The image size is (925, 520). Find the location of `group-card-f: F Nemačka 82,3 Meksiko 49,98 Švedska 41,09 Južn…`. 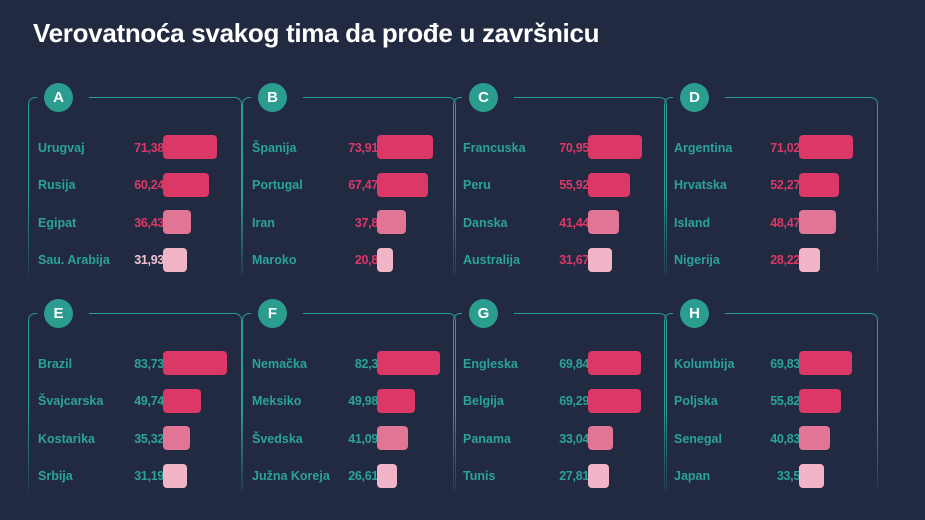

group-card-f: F Nemačka 82,3 Meksiko 49,98 Švedska 41,09 Južn… is located at coordinates (349, 395).